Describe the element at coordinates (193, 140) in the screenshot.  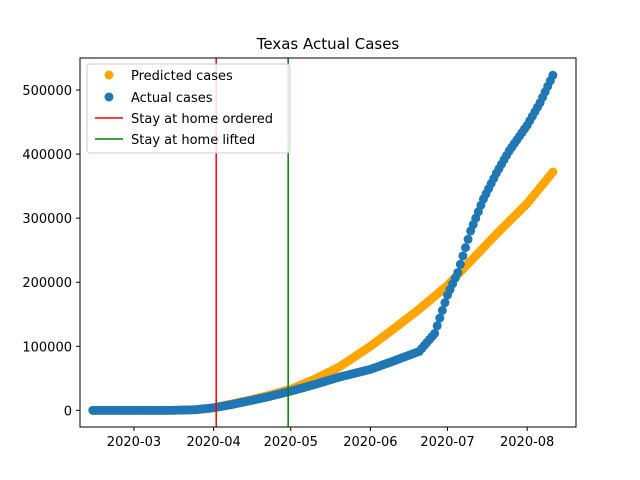
I see `legend-label-lifted: Stay at home lifted` at that location.